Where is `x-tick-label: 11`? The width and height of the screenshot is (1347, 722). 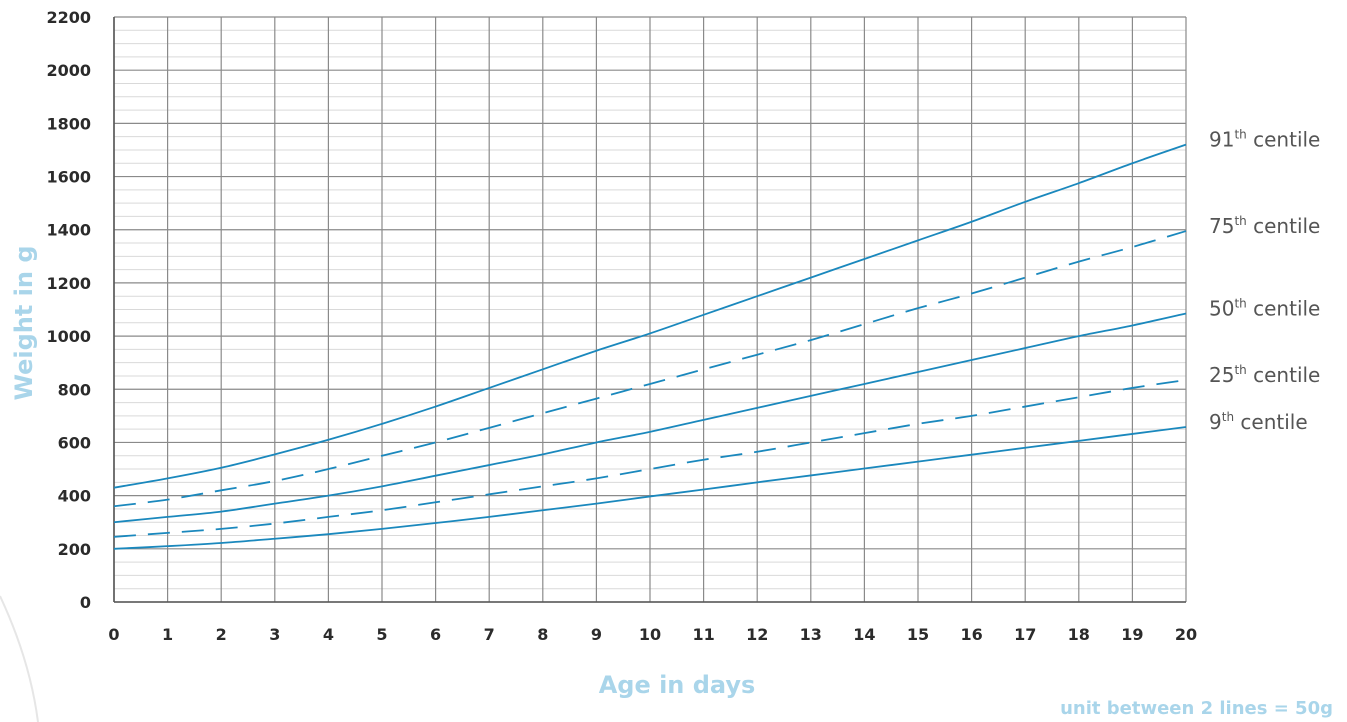 x-tick-label: 11 is located at coordinates (703, 634).